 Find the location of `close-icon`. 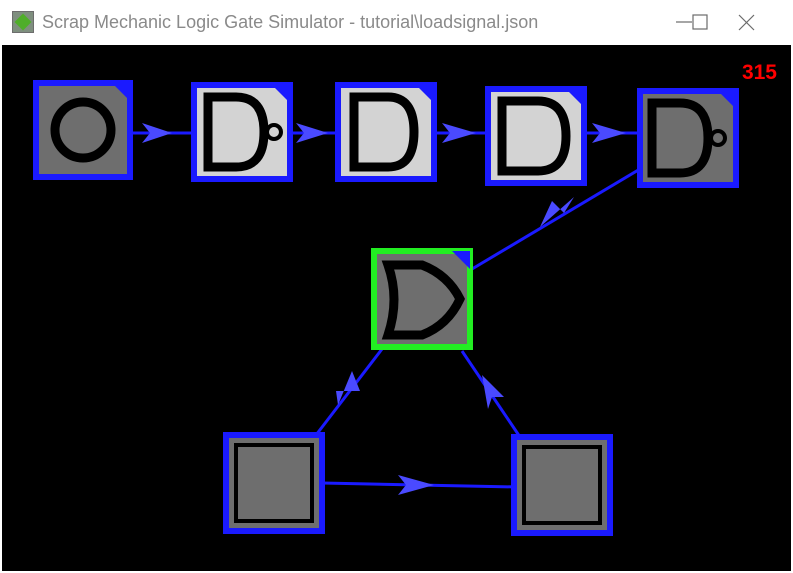

close-icon is located at coordinates (746, 22).